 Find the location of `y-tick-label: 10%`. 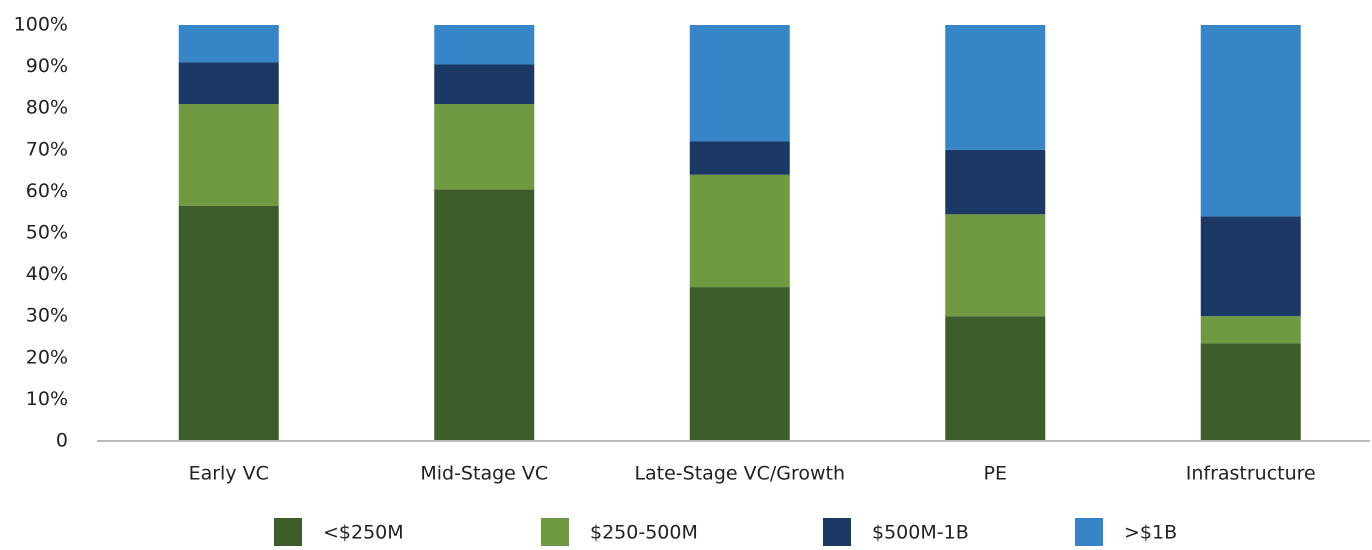

y-tick-label: 10% is located at coordinates (47, 399).